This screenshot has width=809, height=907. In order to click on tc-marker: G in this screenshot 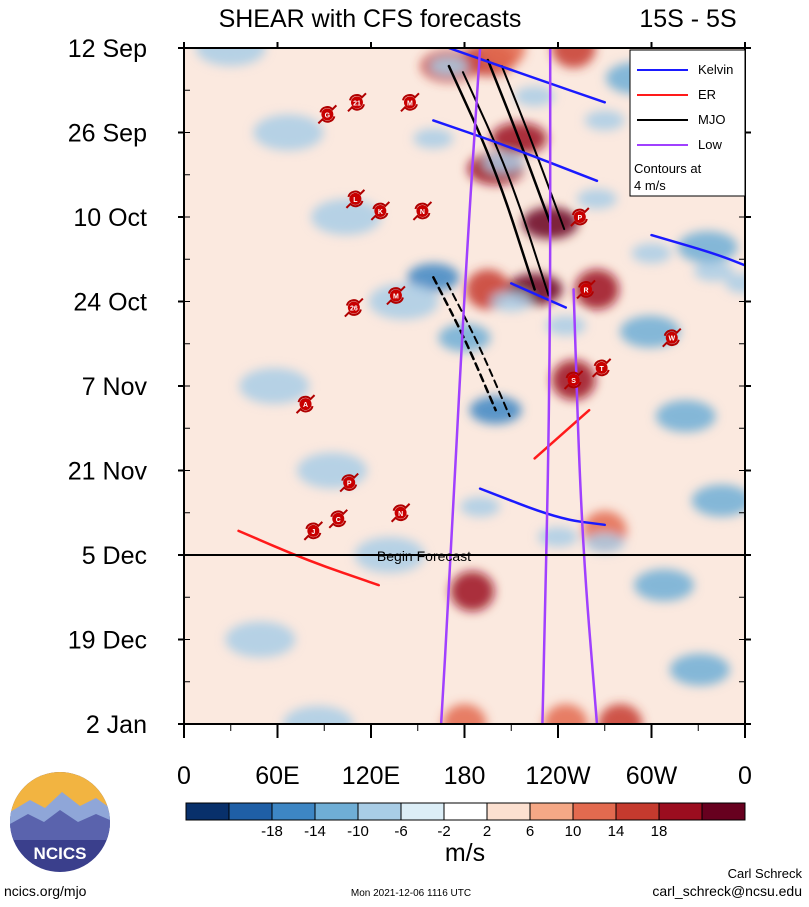, I will do `click(327, 114)`.